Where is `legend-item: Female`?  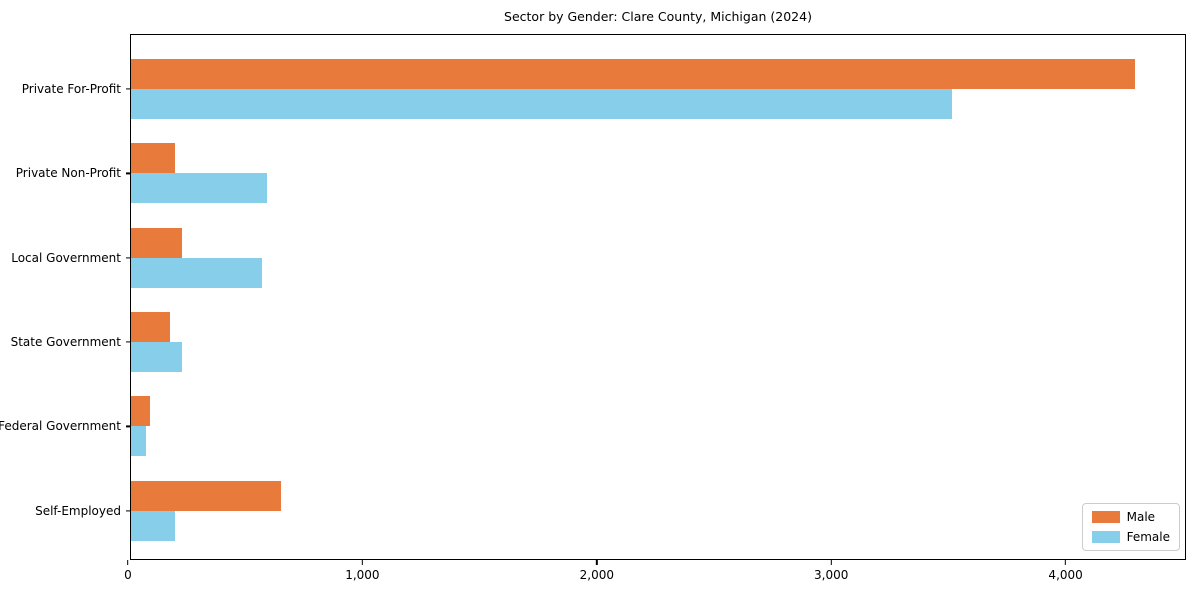
legend-item: Female is located at coordinates (1130, 537).